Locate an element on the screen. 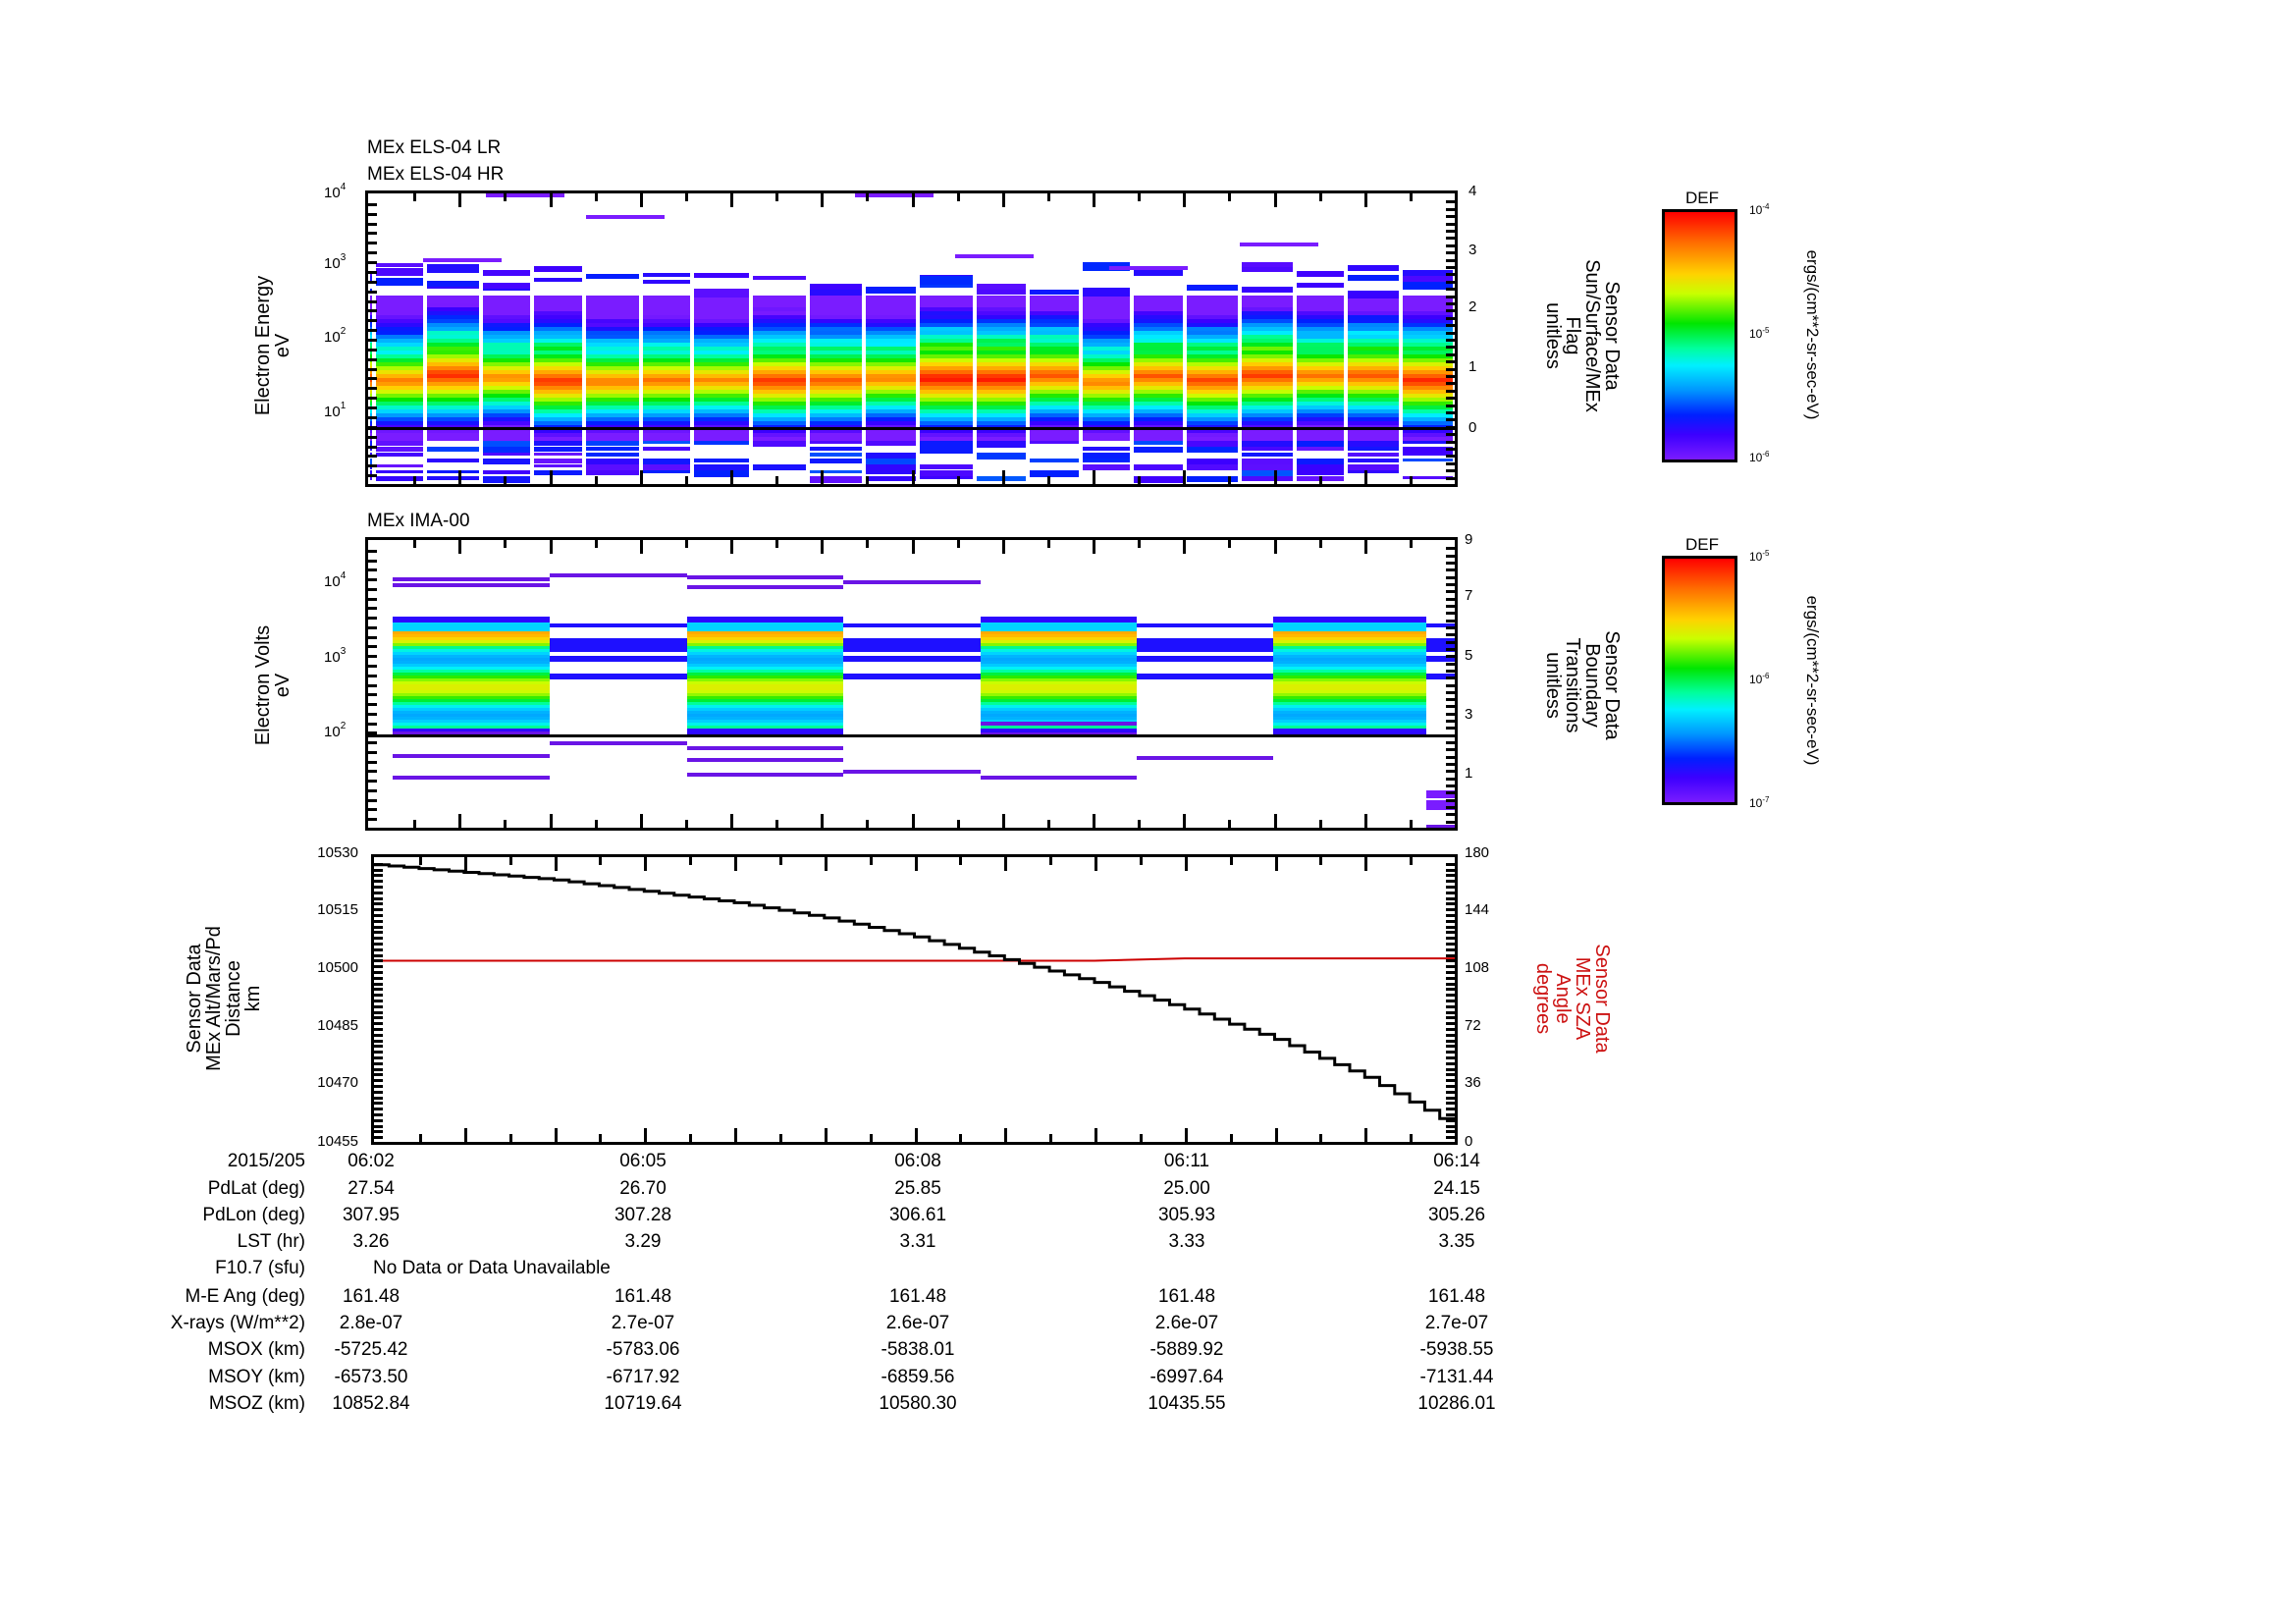 This screenshot has height=1623, width=2296. els-sparse-bin is located at coordinates (1212, 288).